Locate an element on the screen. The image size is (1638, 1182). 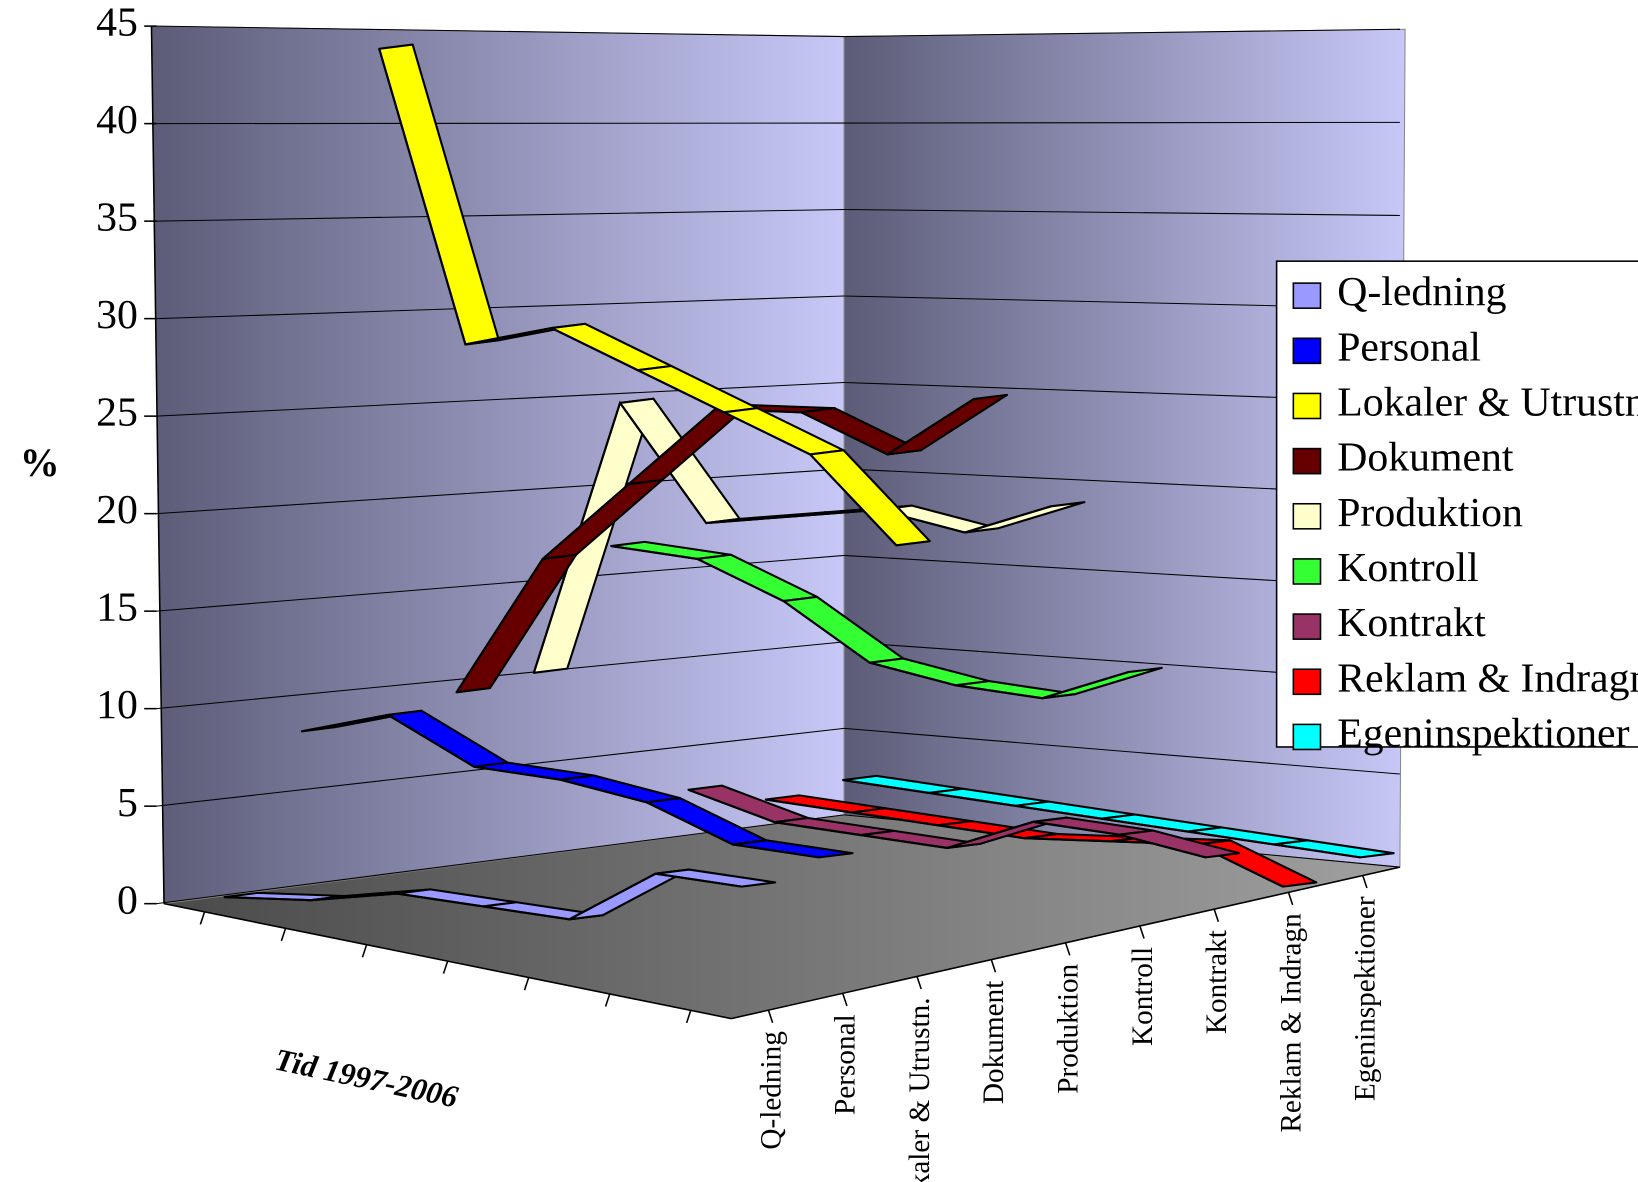
y-tick-label: 0 is located at coordinates (127, 900).